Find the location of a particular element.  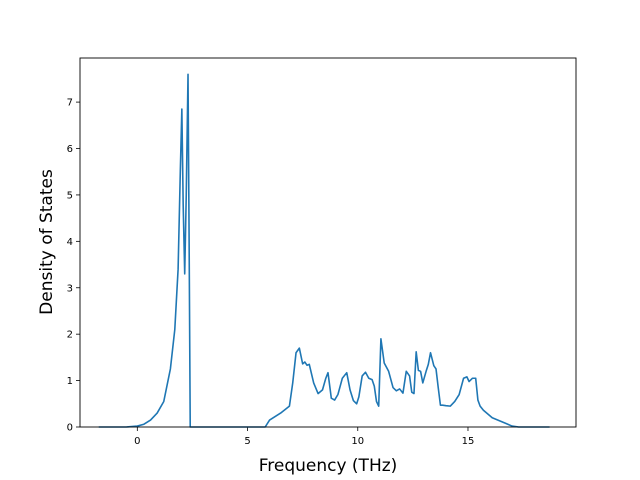

x-axis-label: Frequency (THz) is located at coordinates (328, 466).